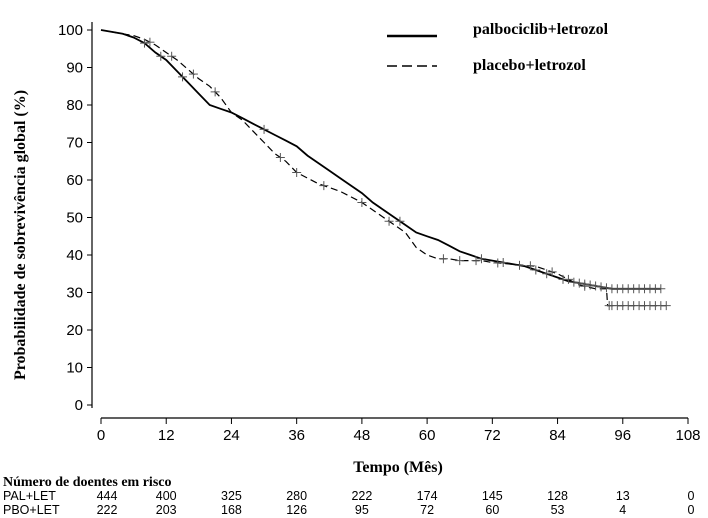  What do you see at coordinates (231, 510) in the screenshot?
I see `risk-value: 168` at bounding box center [231, 510].